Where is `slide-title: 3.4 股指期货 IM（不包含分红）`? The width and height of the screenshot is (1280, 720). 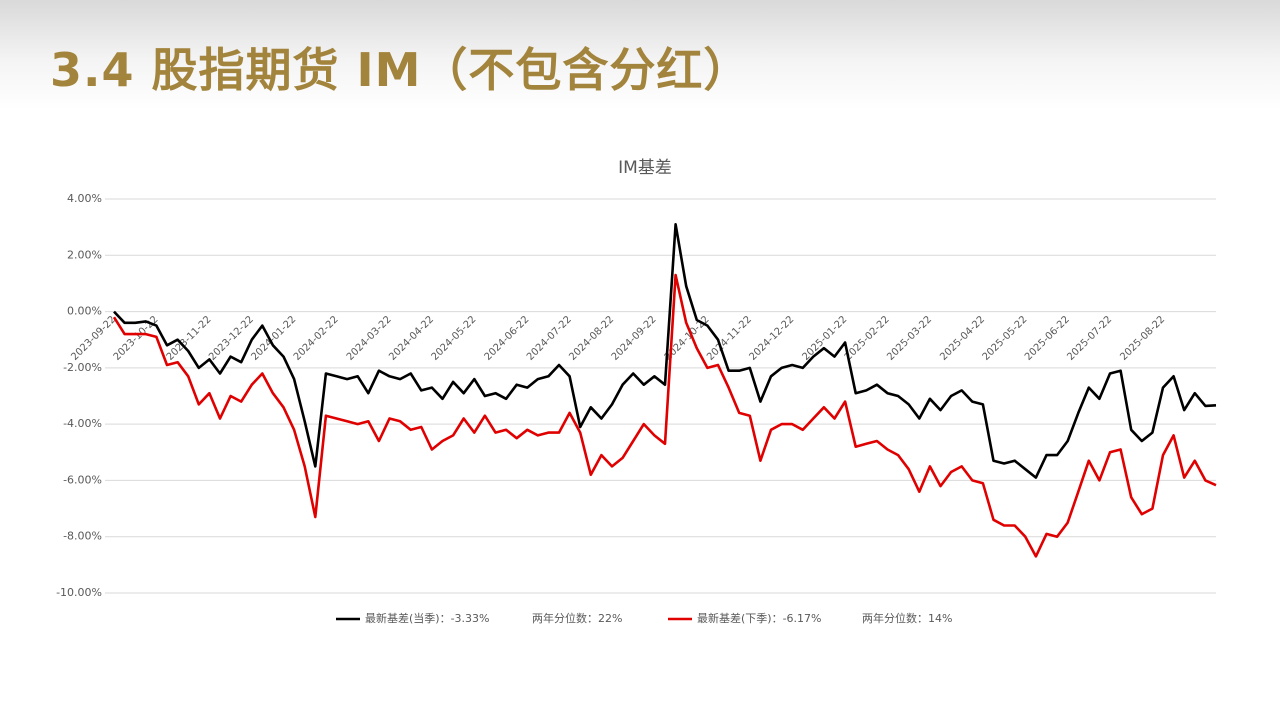 slide-title: 3.4 股指期货 IM（不包含分红） is located at coordinates (400, 70).